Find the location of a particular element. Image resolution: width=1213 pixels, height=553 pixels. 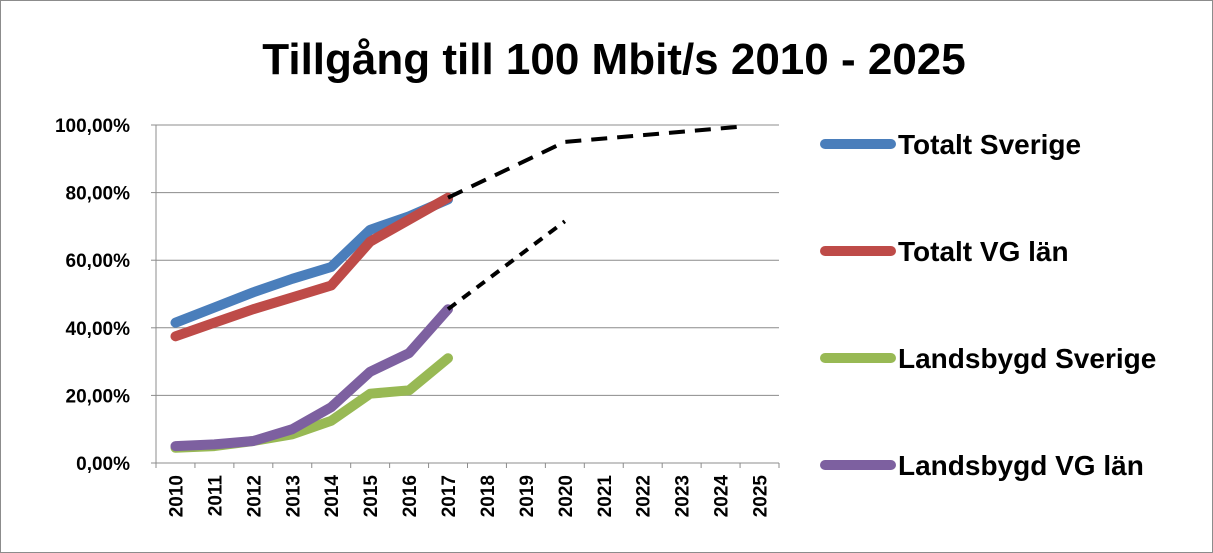

x-tick-label: 2010 is located at coordinates (176, 496).